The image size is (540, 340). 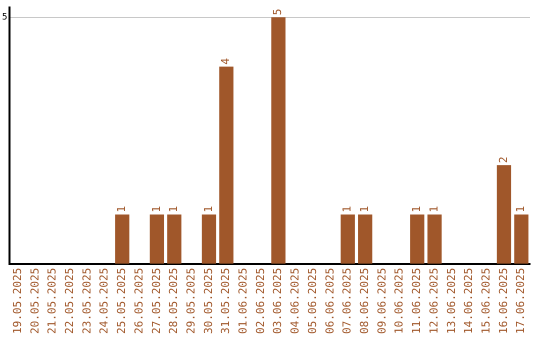 What do you see at coordinates (121, 301) in the screenshot?
I see `x-tick-label: 25.05.2025` at bounding box center [121, 301].